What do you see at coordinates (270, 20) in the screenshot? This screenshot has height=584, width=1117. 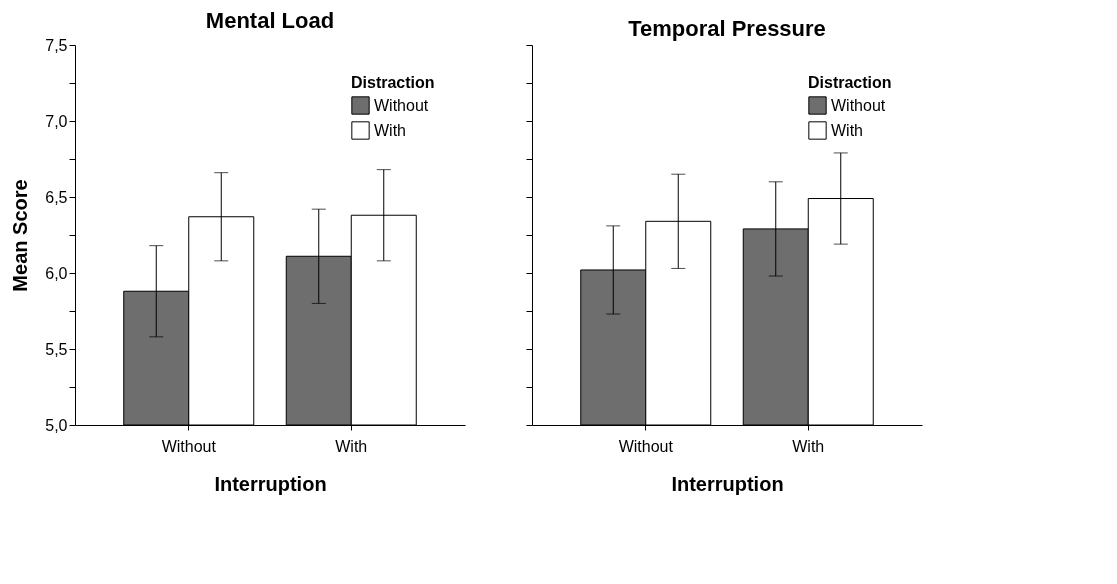 I see `chart-title: Mental Load` at bounding box center [270, 20].